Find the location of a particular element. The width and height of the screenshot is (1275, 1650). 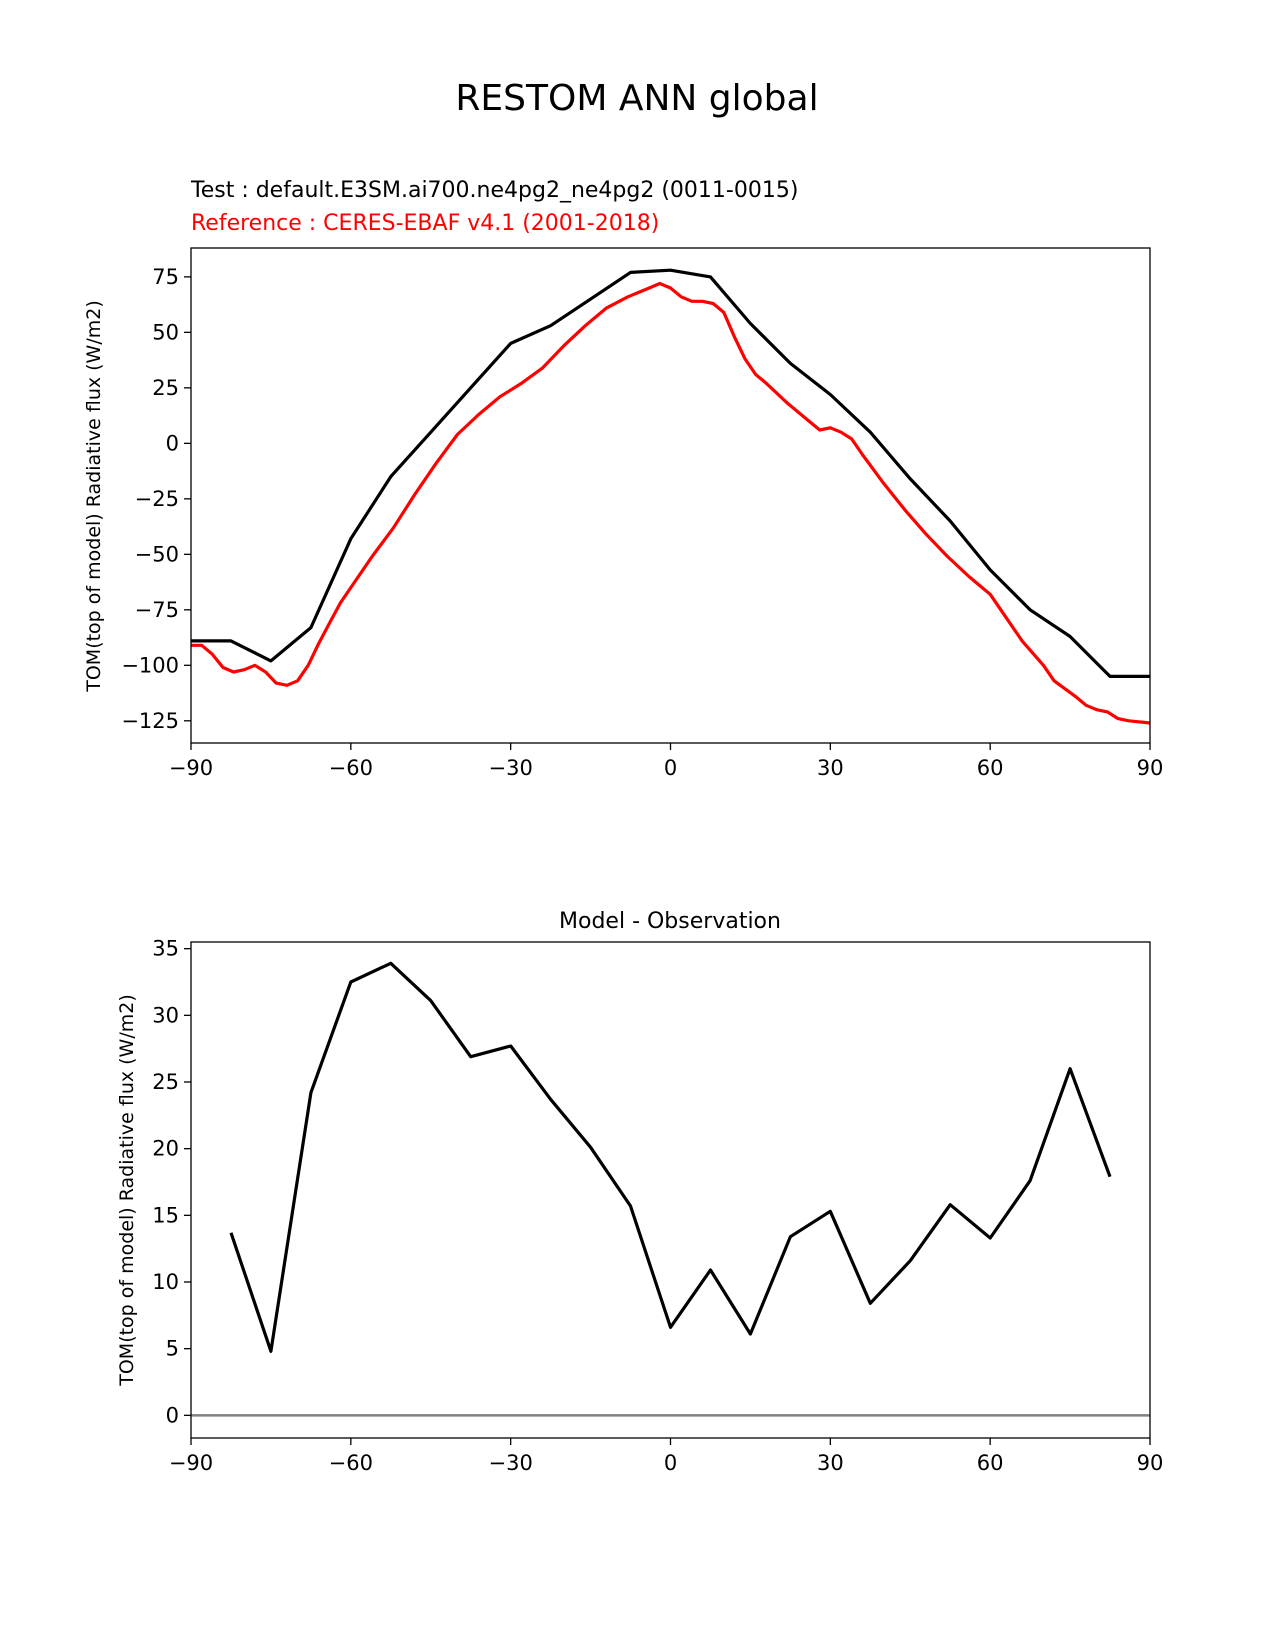

bottom-x-tick-label: −90 is located at coordinates (191, 1463).